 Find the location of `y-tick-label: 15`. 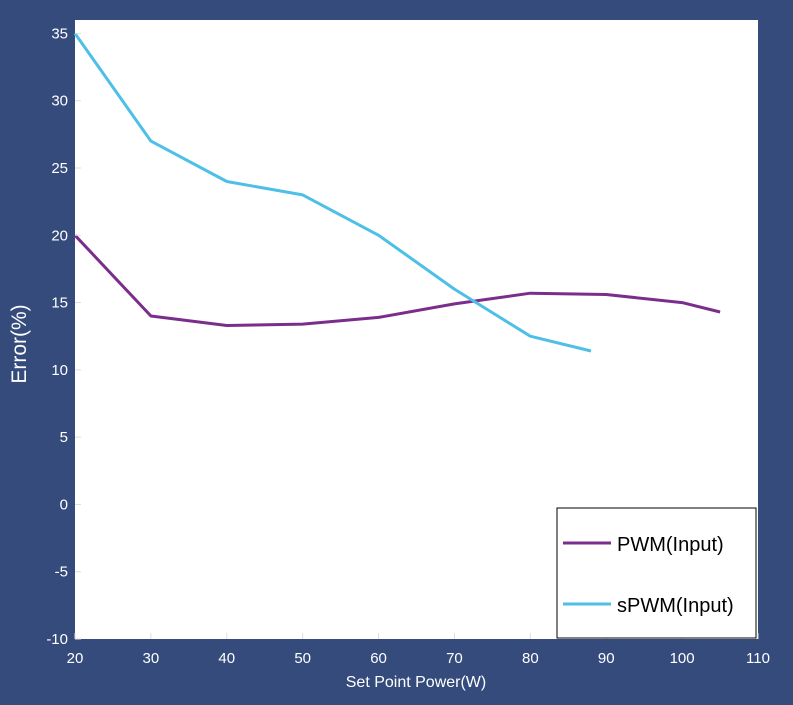

y-tick-label: 15 is located at coordinates (59, 303).